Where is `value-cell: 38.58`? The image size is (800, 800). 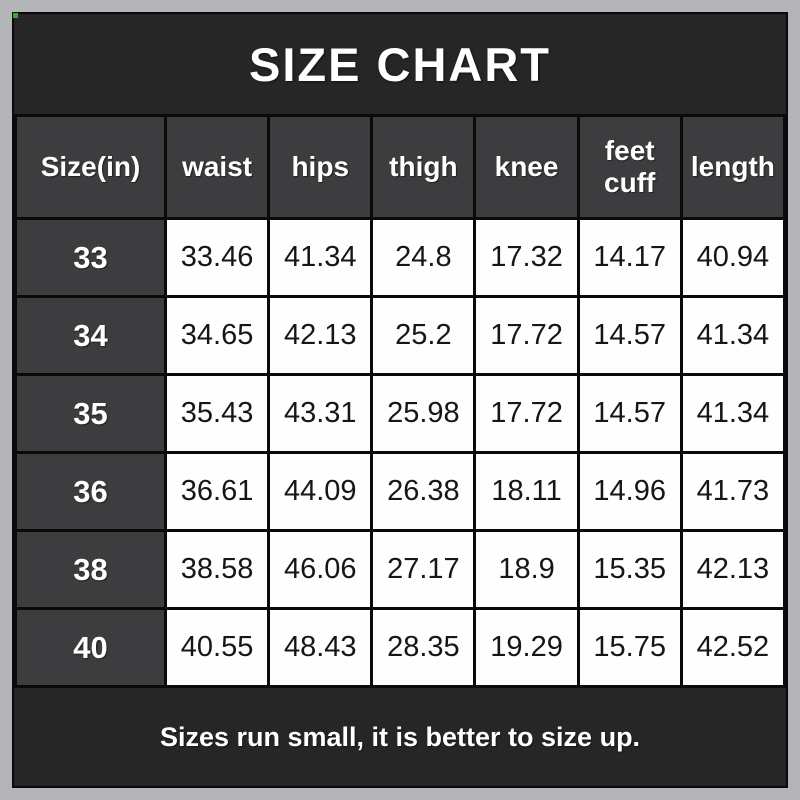 value-cell: 38.58 is located at coordinates (217, 569).